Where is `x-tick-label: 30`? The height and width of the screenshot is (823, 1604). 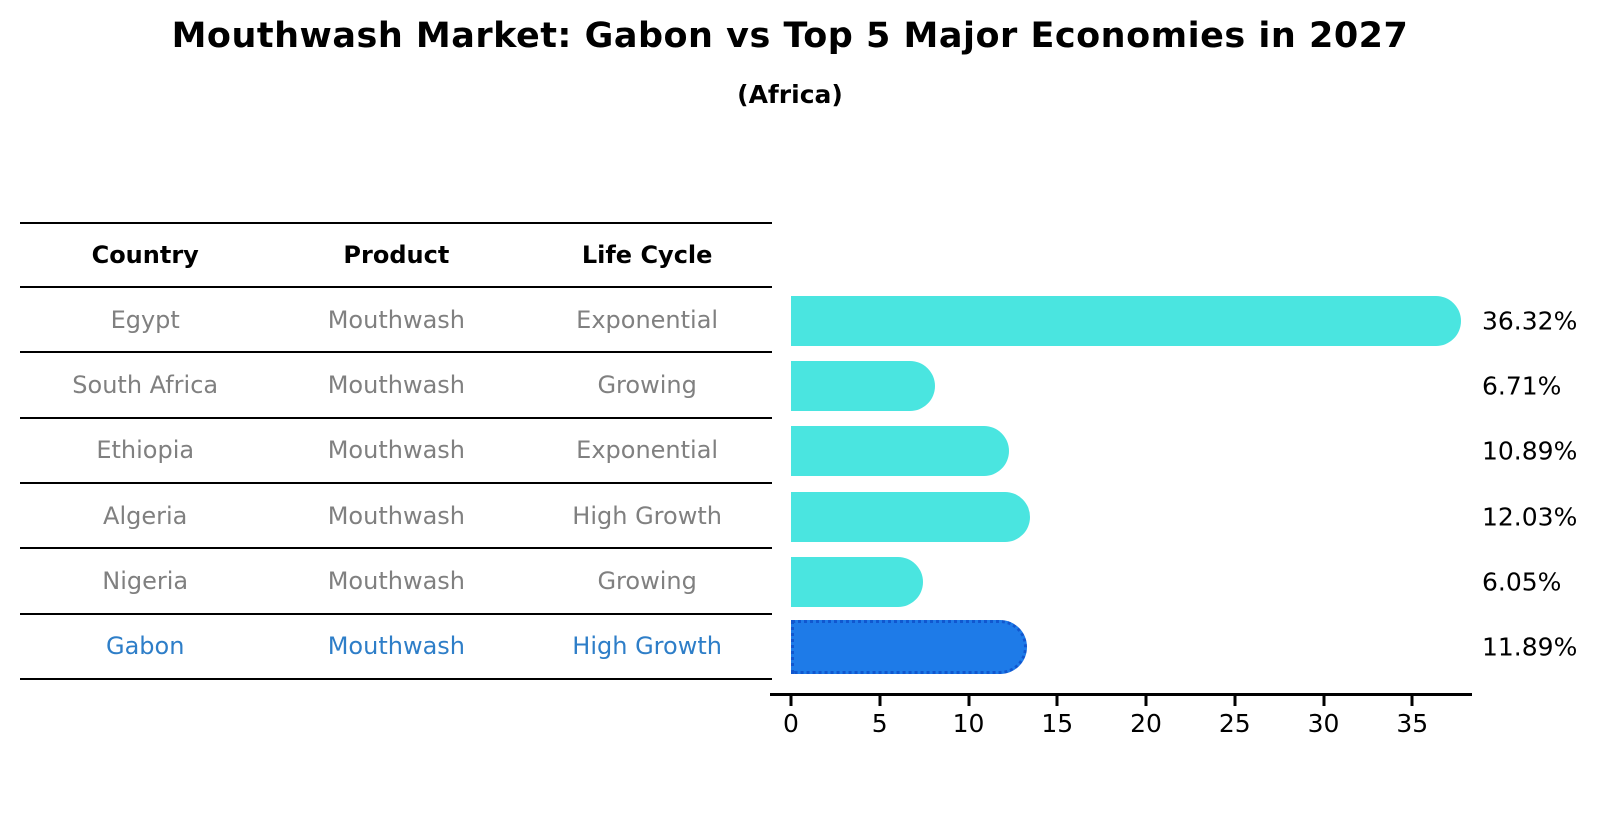 x-tick-label: 30 is located at coordinates (1323, 723).